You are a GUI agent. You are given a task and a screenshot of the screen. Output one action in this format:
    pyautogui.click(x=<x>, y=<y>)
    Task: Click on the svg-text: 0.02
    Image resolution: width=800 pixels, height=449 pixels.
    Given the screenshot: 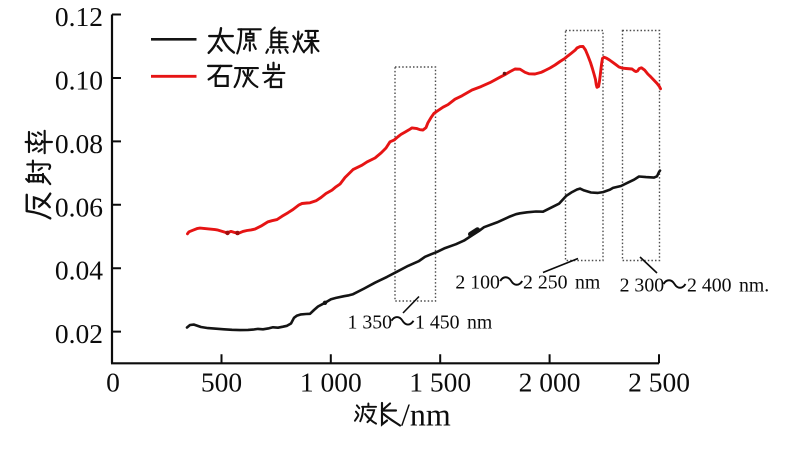 What is the action you would take?
    pyautogui.click(x=79, y=333)
    